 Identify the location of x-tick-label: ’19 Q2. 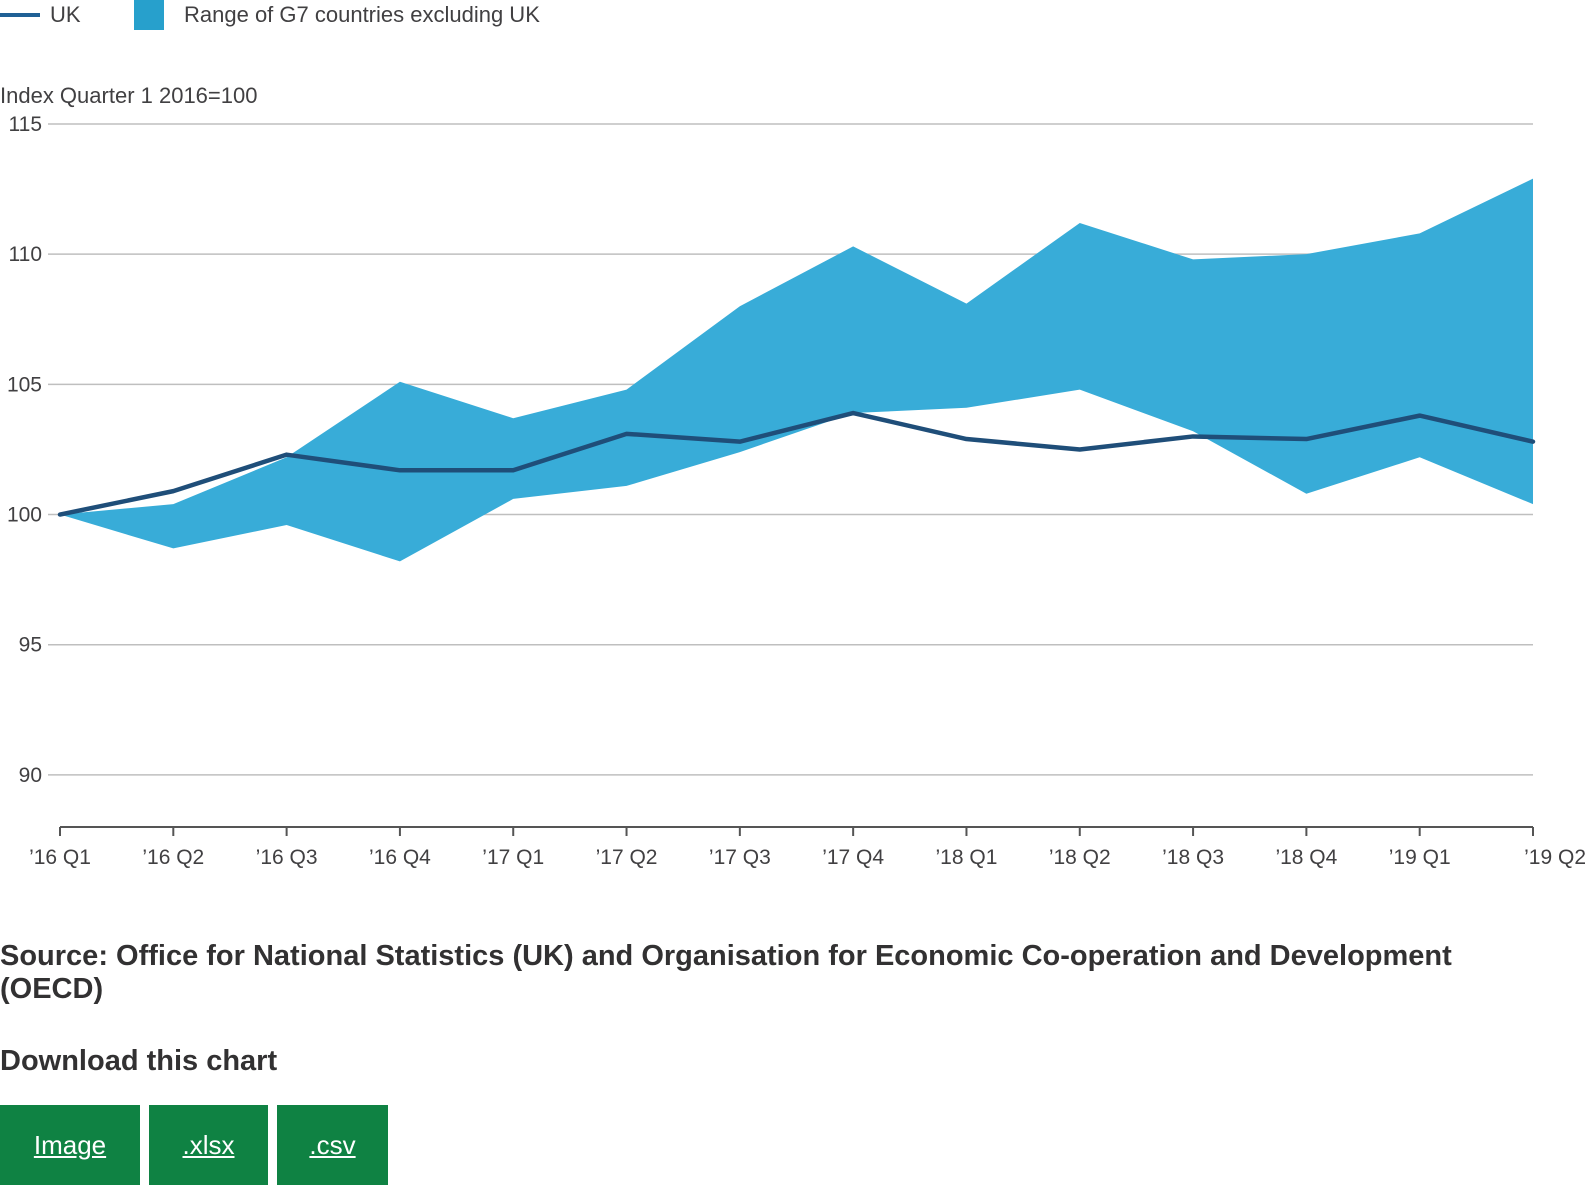
(1555, 857).